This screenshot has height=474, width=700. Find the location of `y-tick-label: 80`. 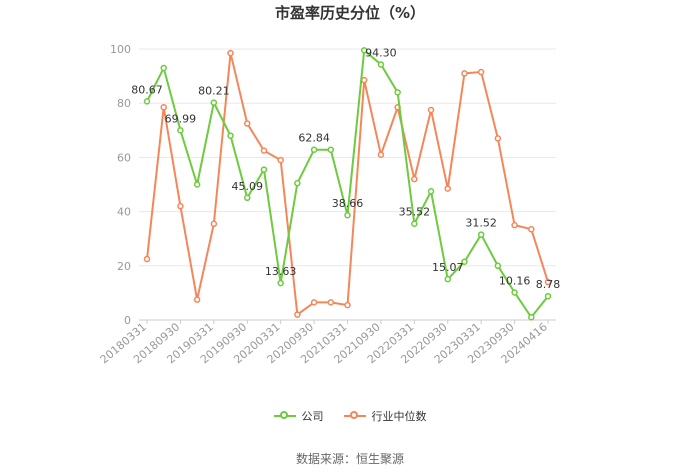

y-tick-label: 80 is located at coordinates (124, 103).